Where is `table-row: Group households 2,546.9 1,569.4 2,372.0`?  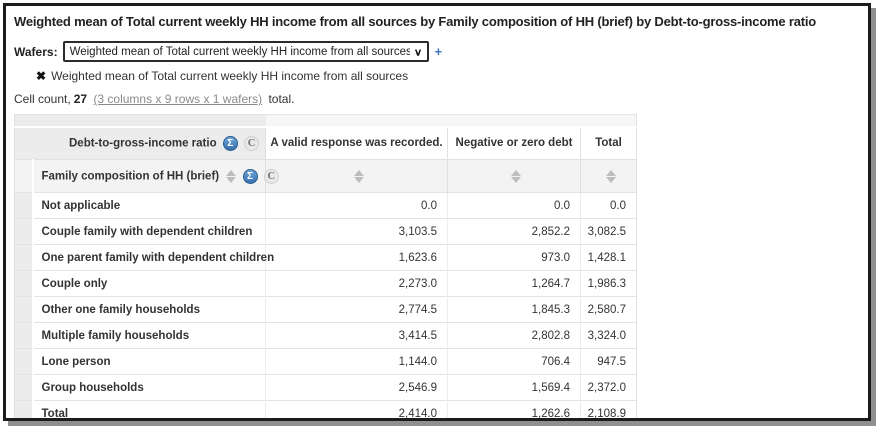
table-row: Group households 2,546.9 1,569.4 2,372.0 is located at coordinates (325, 387).